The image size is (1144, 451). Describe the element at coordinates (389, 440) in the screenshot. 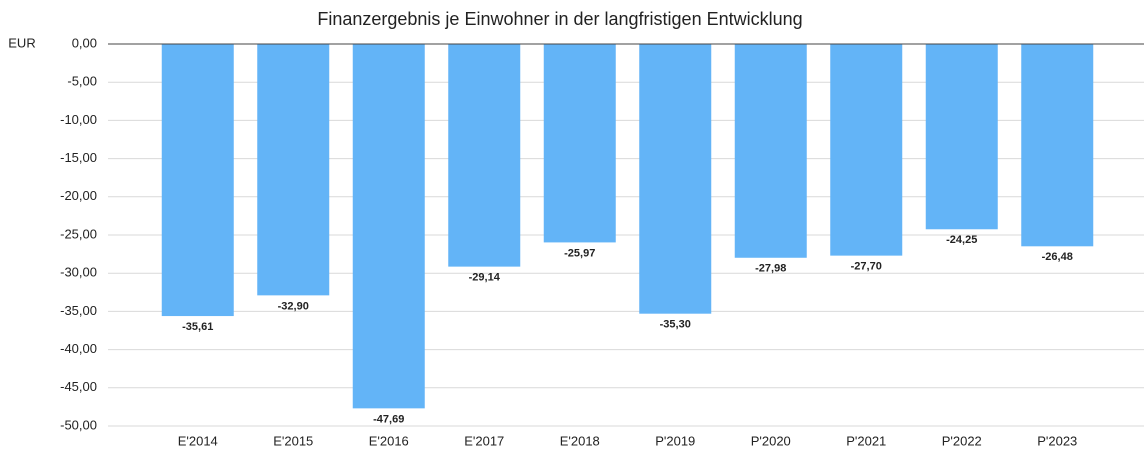

I see `x-tick-label: E'2016` at that location.